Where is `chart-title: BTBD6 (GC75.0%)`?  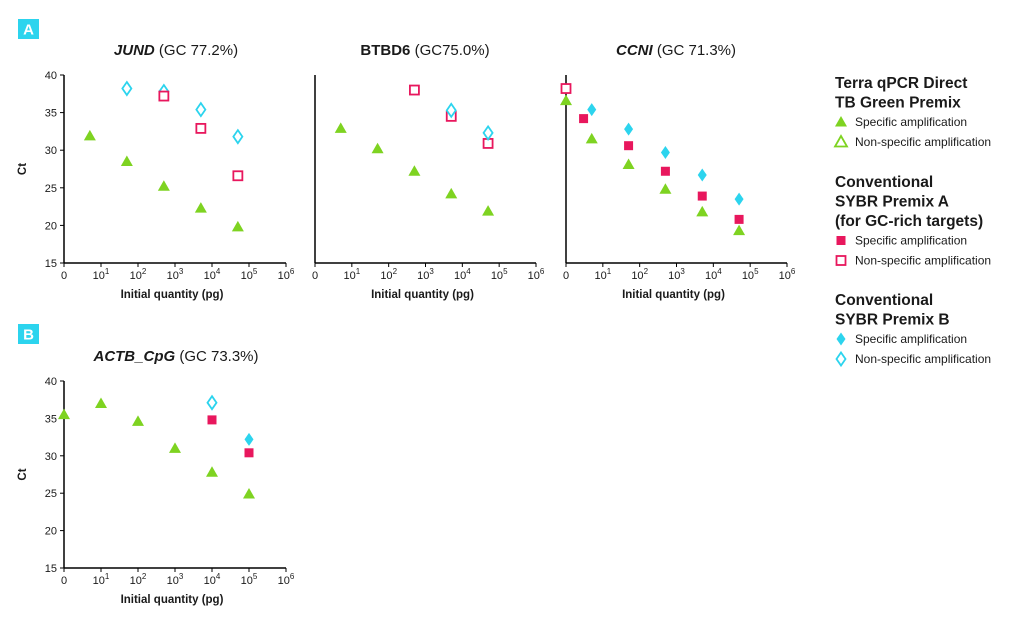 chart-title: BTBD6 (GC75.0%) is located at coordinates (424, 50).